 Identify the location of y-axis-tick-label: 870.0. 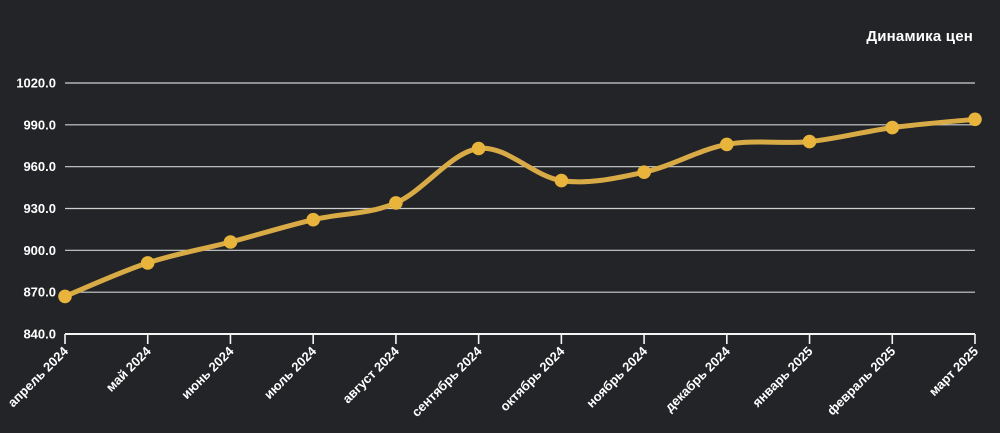
(39, 292).